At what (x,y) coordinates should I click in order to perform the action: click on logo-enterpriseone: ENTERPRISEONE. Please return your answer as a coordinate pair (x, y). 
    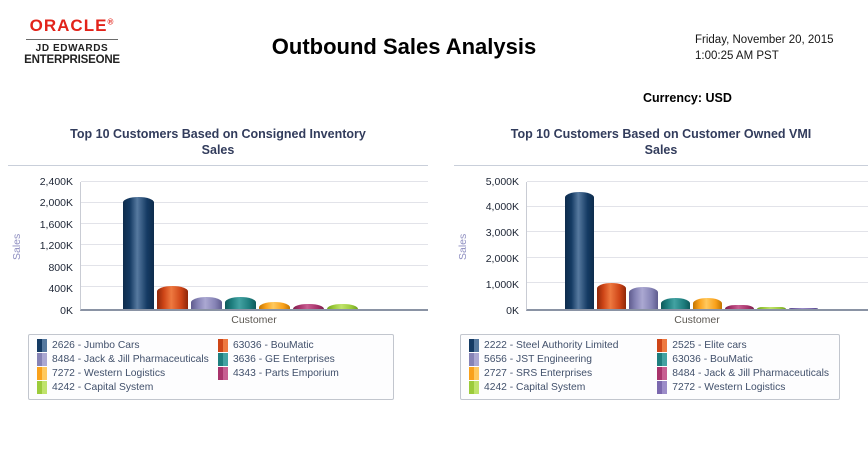
    Looking at the image, I should click on (72, 59).